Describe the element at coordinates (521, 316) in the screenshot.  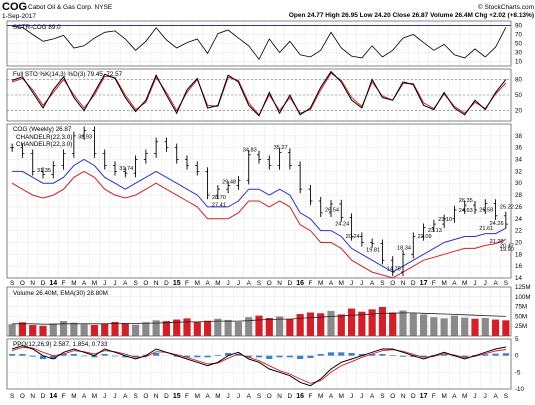
I see `y-tick-label: 50M` at that location.